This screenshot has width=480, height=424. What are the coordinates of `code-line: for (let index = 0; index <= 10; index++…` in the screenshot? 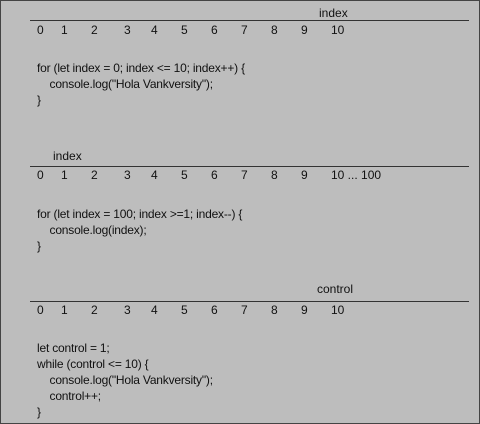 It's located at (141, 68).